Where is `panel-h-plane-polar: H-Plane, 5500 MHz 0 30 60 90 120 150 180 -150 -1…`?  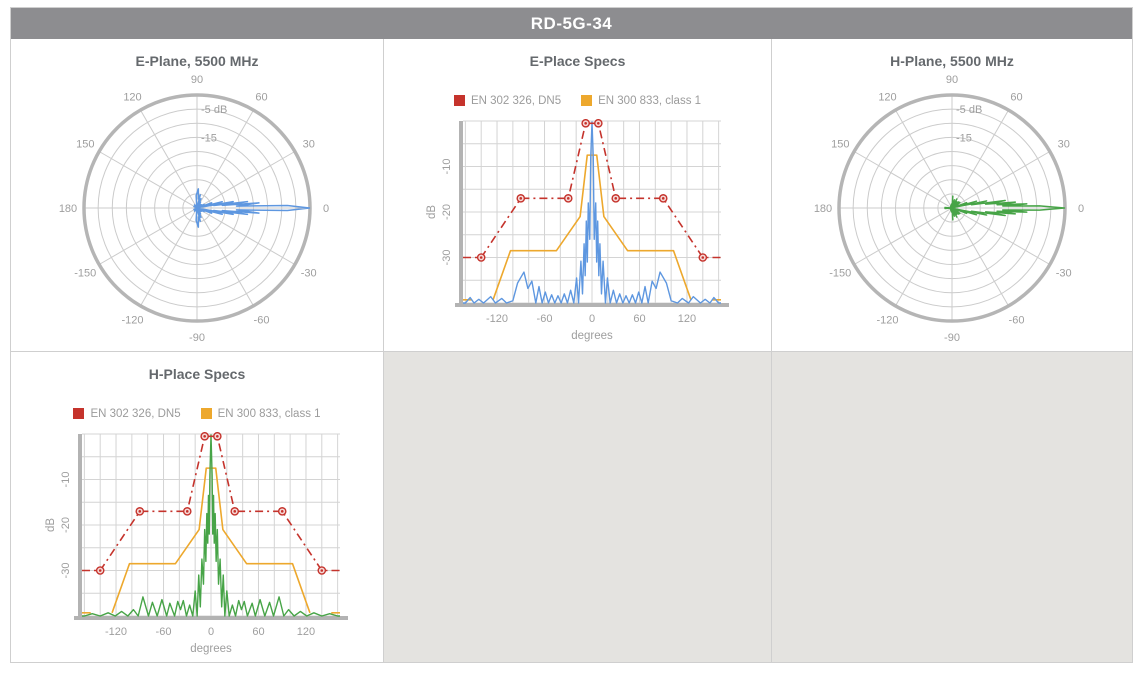 panel-h-plane-polar: H-Plane, 5500 MHz 0 30 60 90 120 150 180 -150 -1… is located at coordinates (952, 195).